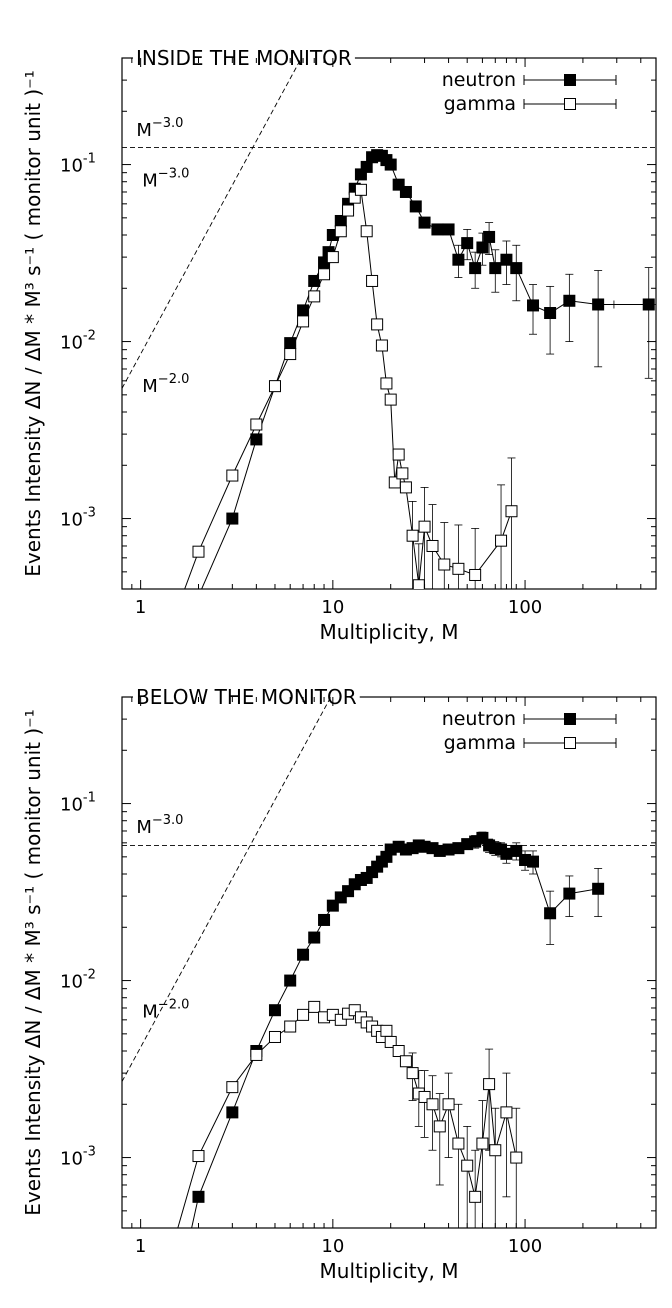  Describe the element at coordinates (389, 1271) in the screenshot. I see `x-axis-label: Multiplicity, M` at that location.